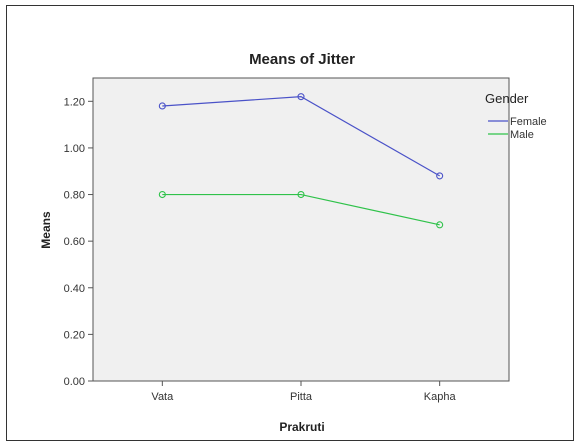 The image size is (582, 446). What do you see at coordinates (74, 289) in the screenshot?
I see `y-tick-label: 0.40` at bounding box center [74, 289].